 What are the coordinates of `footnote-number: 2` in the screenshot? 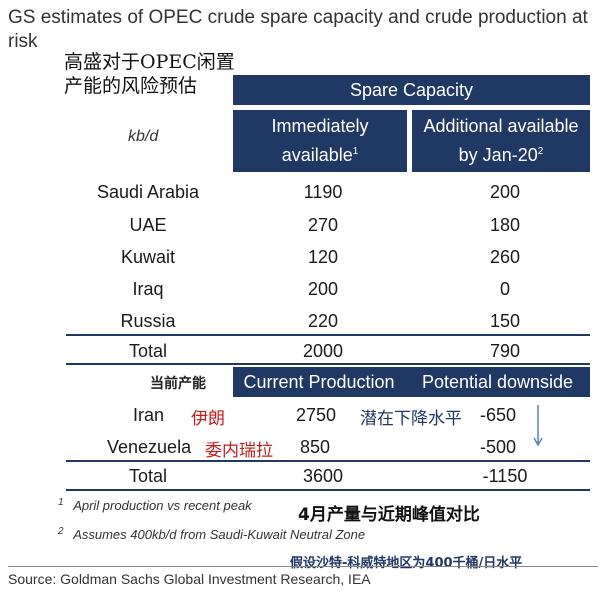 It's located at (61, 531).